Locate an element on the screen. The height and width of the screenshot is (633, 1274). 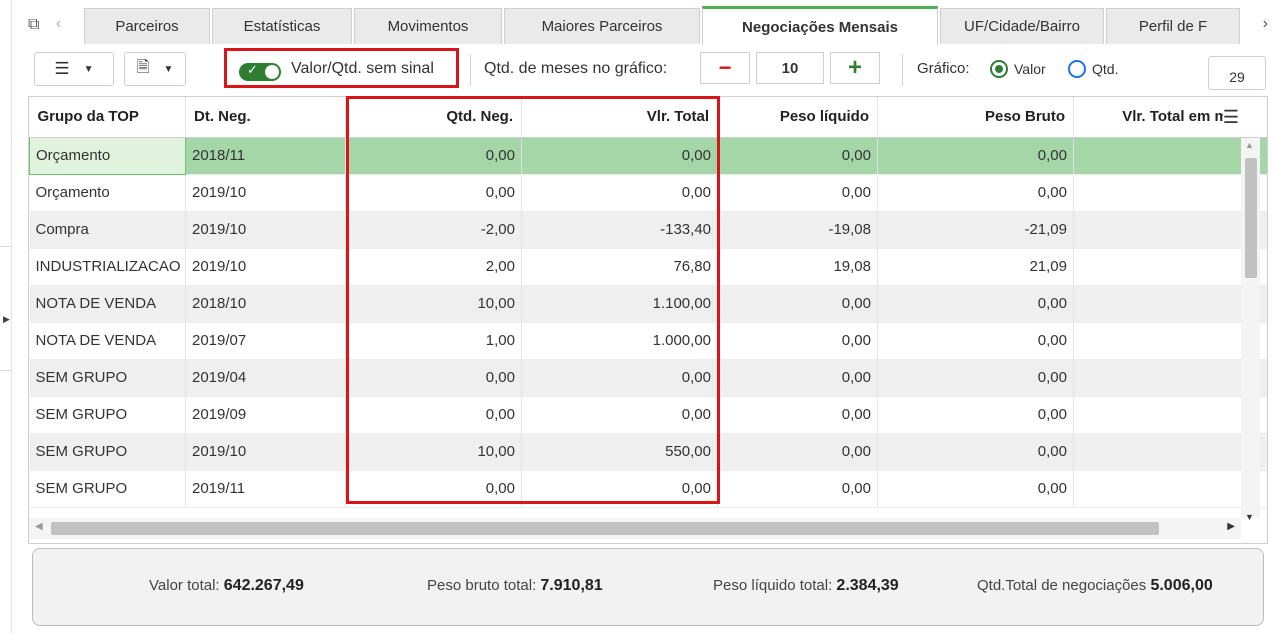
cell-dt-neg: 2018/11 is located at coordinates (265, 156).